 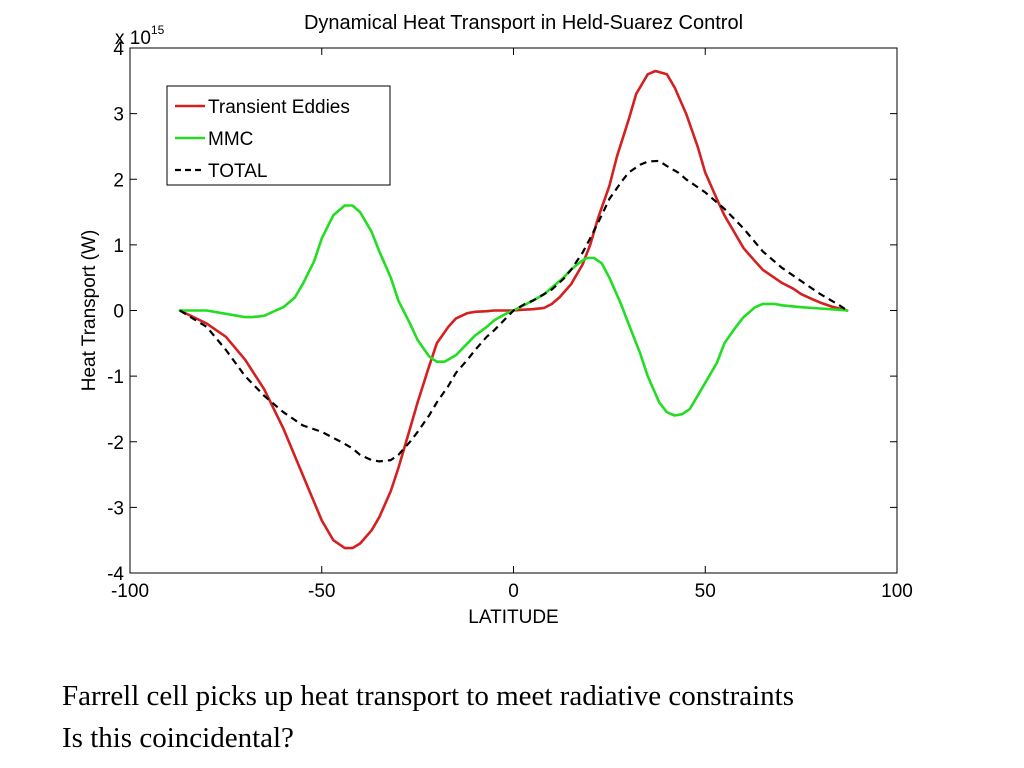 What do you see at coordinates (118, 115) in the screenshot?
I see `y-tick-label: 3` at bounding box center [118, 115].